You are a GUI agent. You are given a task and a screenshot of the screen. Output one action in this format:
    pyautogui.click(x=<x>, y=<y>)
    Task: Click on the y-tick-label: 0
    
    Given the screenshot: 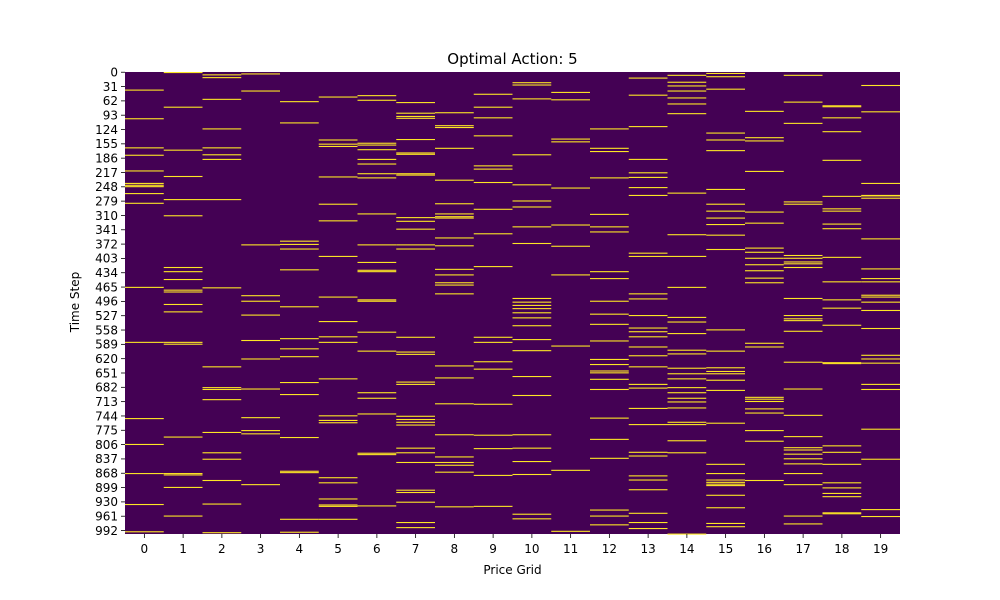 What is the action you would take?
    pyautogui.click(x=114, y=73)
    